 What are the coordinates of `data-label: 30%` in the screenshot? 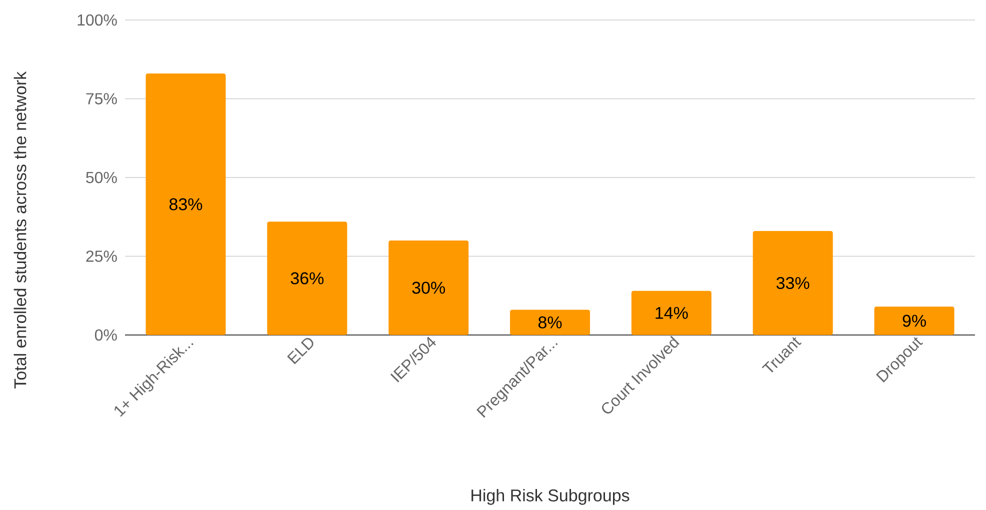 It's located at (428, 288).